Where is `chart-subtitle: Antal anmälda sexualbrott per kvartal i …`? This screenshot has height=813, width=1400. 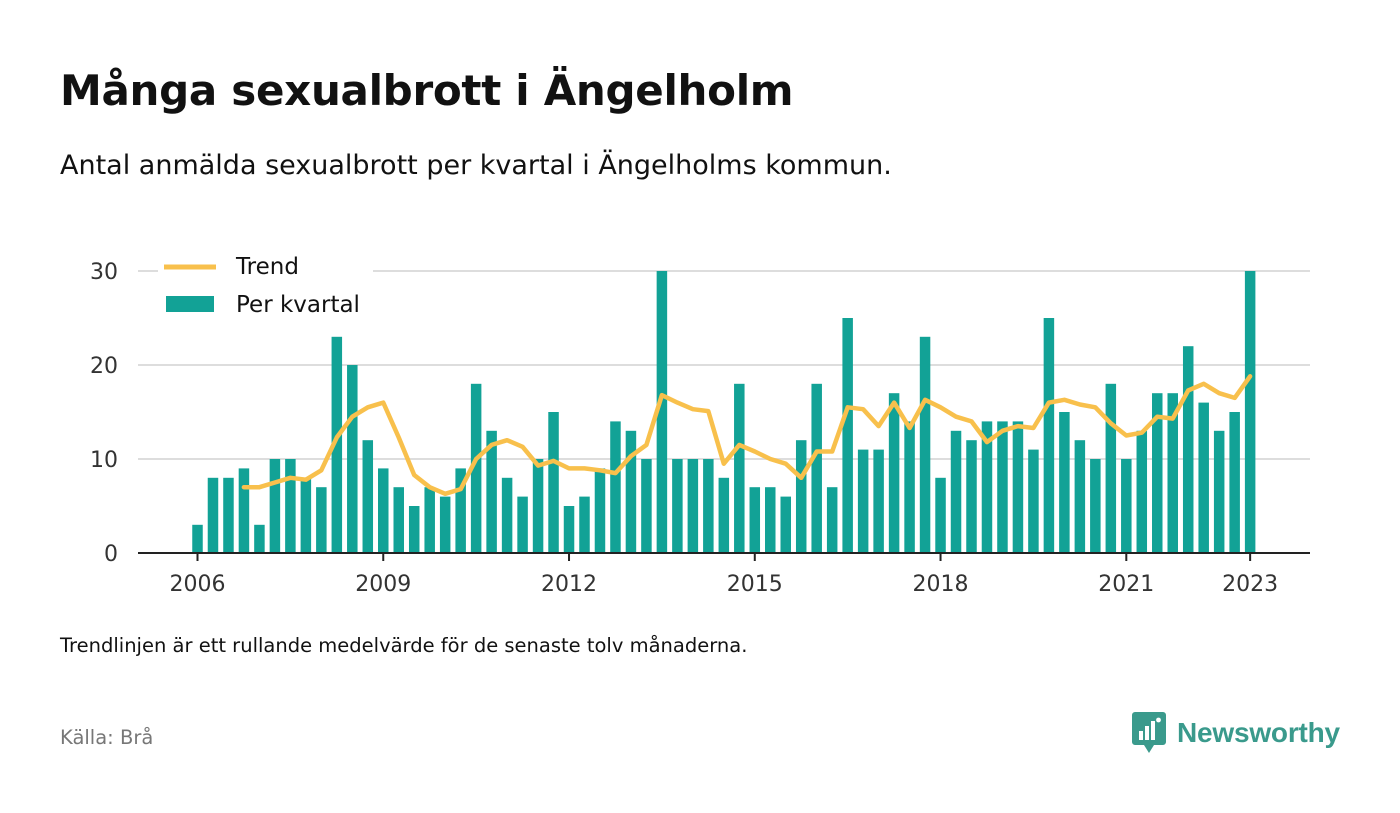
chart-subtitle: Antal anmälda sexualbrott per kvartal i … is located at coordinates (476, 165).